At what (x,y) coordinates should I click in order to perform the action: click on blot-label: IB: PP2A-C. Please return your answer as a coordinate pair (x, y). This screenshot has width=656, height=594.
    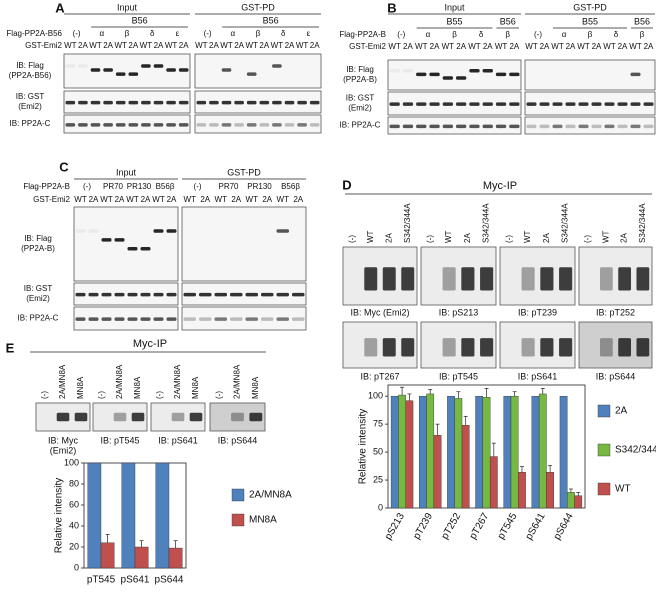
    Looking at the image, I should click on (360, 125).